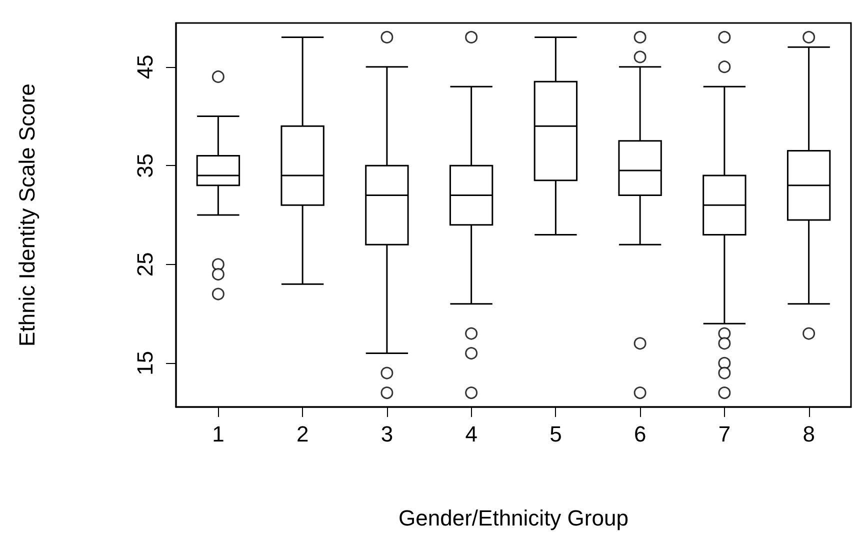 This screenshot has width=865, height=553. I want to click on x-tick-label: 3, so click(387, 434).